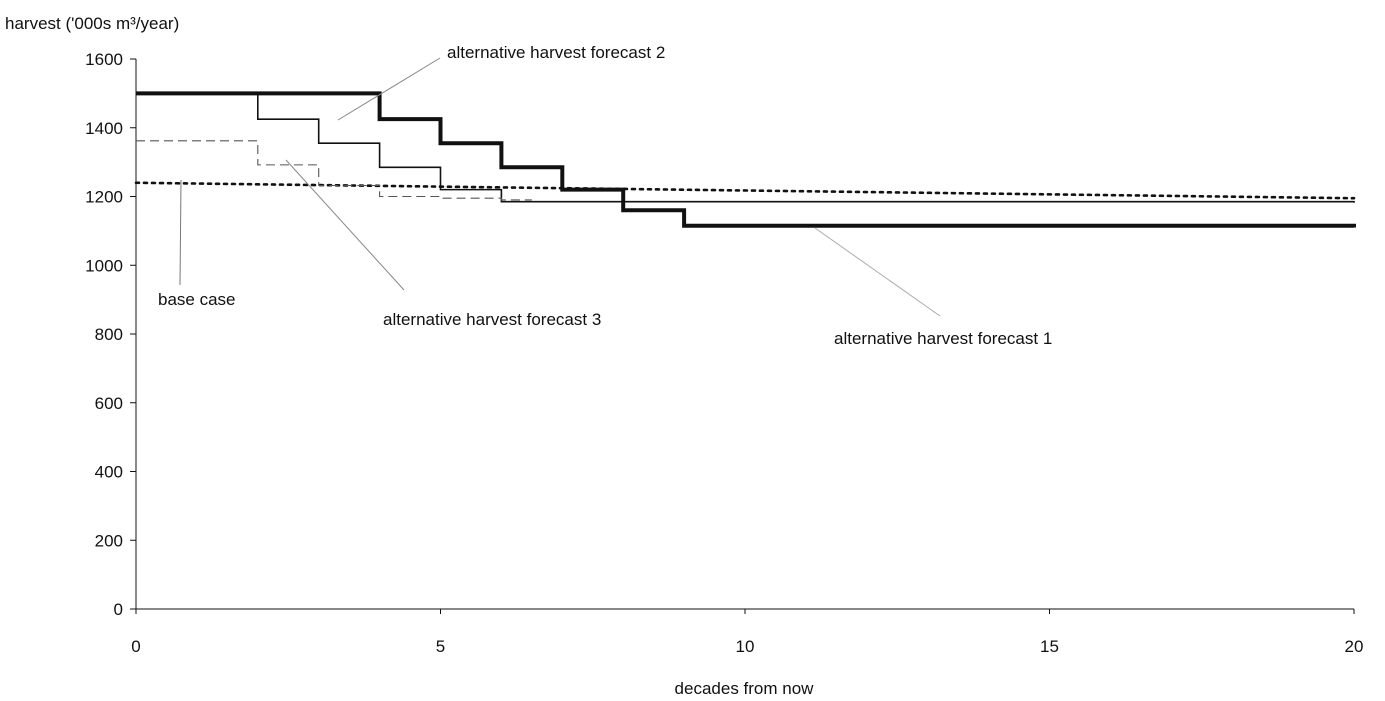 This screenshot has height=701, width=1385. Describe the element at coordinates (104, 197) in the screenshot. I see `y-tick-label: 1200` at that location.